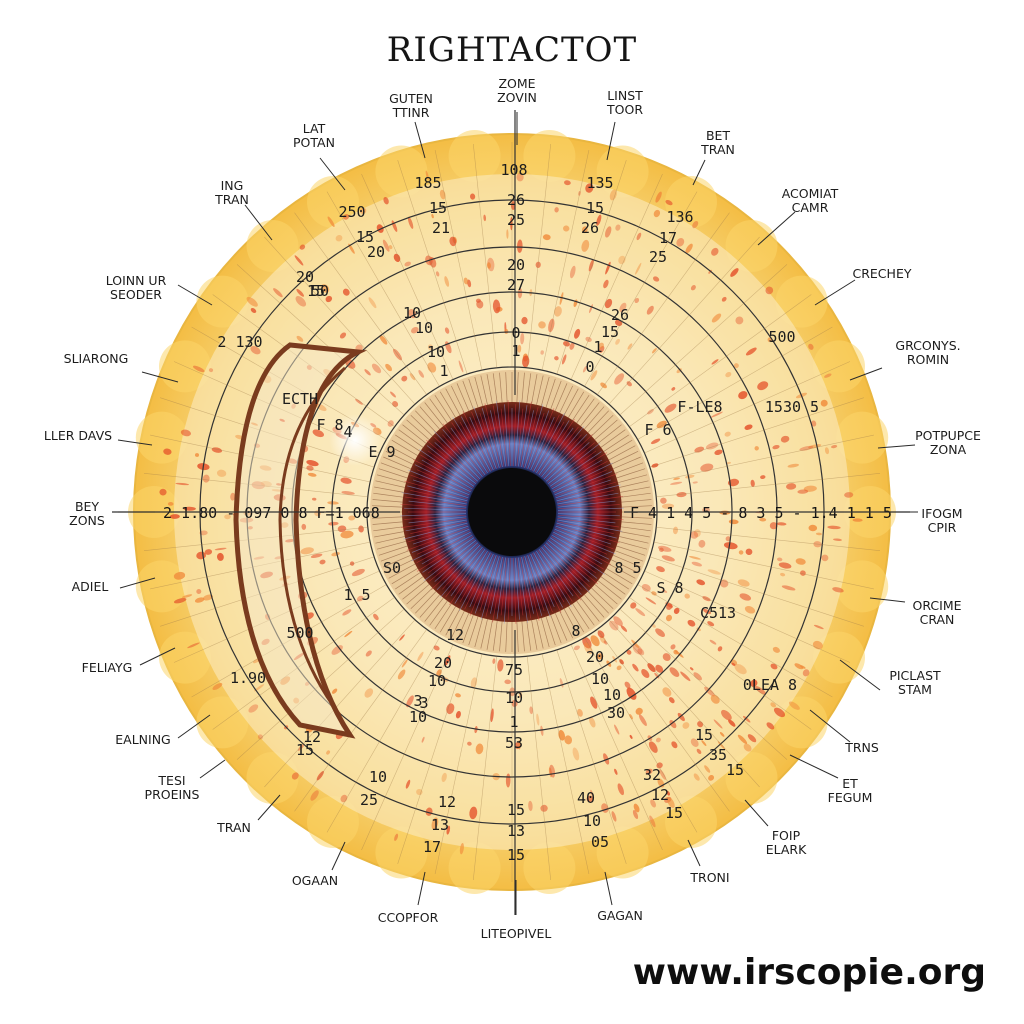 Image resolution: width=1024 pixels, height=1024 pixels. Describe the element at coordinates (786, 849) in the screenshot. I see `zone-label-line: ELARK` at that location.